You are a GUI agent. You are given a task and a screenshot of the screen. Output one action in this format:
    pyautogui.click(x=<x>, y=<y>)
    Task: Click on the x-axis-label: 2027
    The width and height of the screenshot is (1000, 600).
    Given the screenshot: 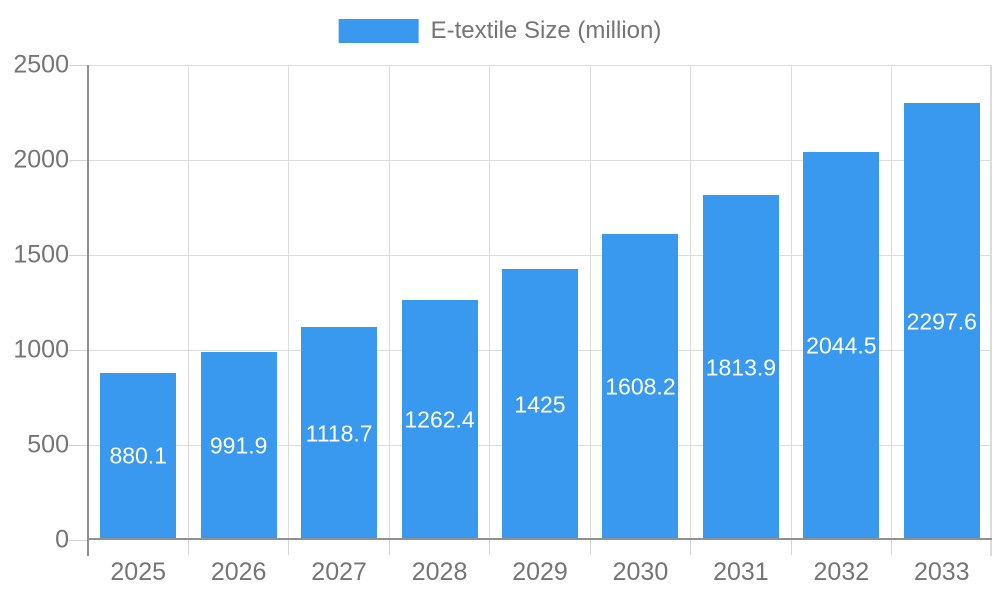 What is the action you would take?
    pyautogui.click(x=339, y=572)
    